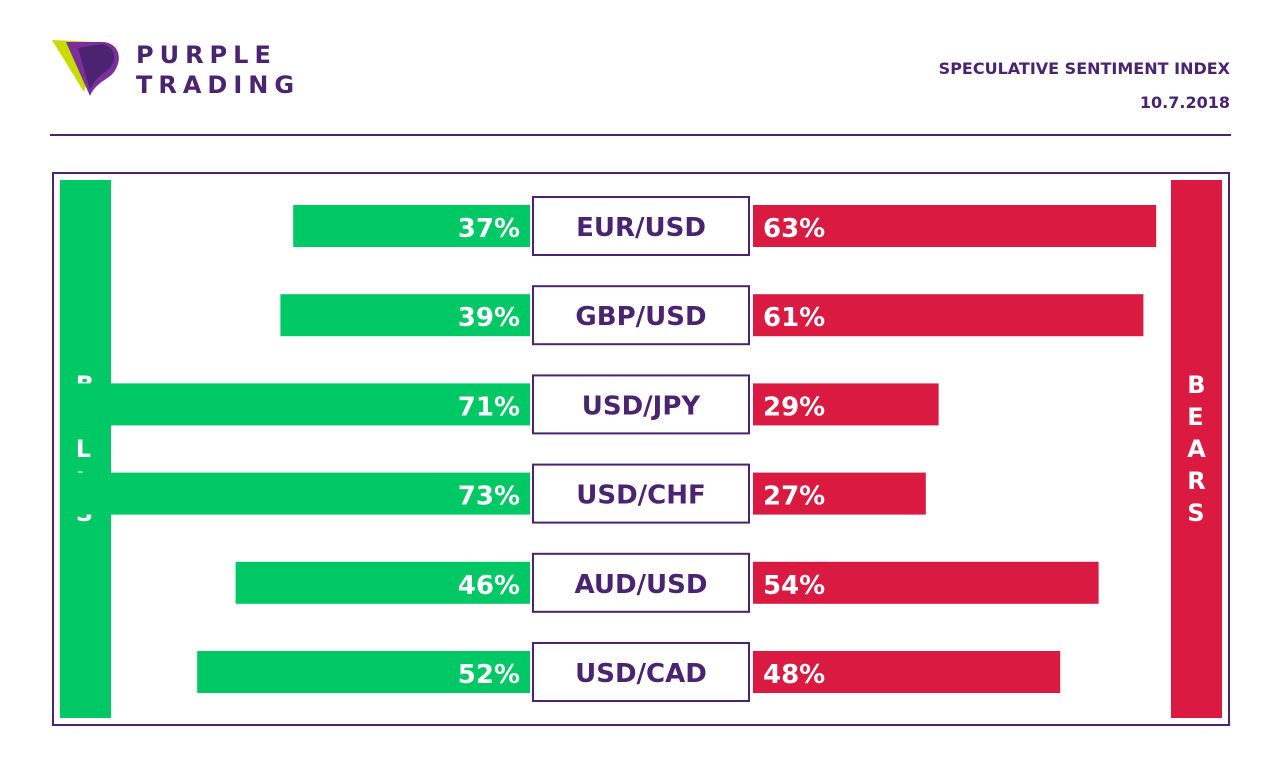  I want to click on bulls-value-label: 73%, so click(489, 497).